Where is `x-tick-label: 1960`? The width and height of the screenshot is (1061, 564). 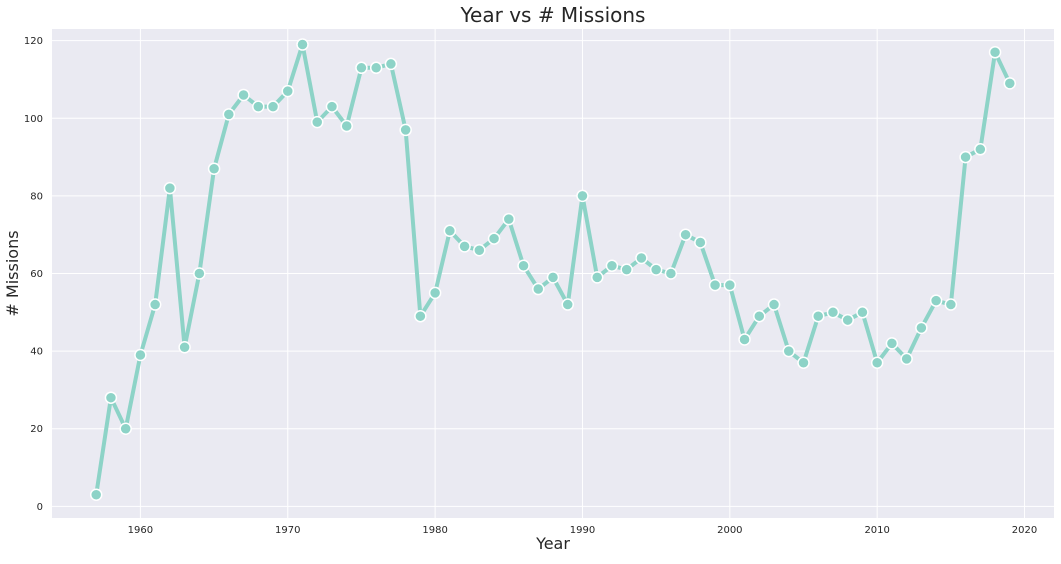 x-tick-label: 1960 is located at coordinates (140, 530).